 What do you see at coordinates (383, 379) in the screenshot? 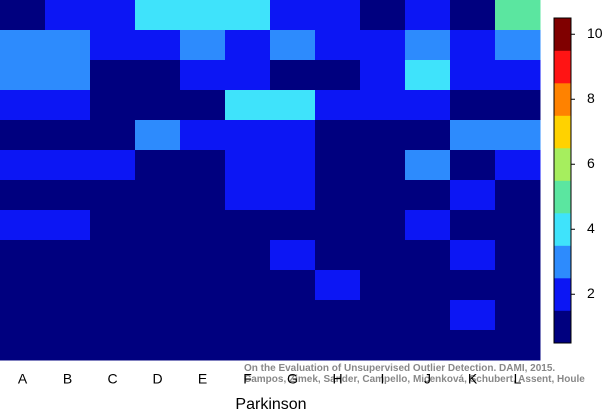
I see `x-tick-label: I` at bounding box center [383, 379].